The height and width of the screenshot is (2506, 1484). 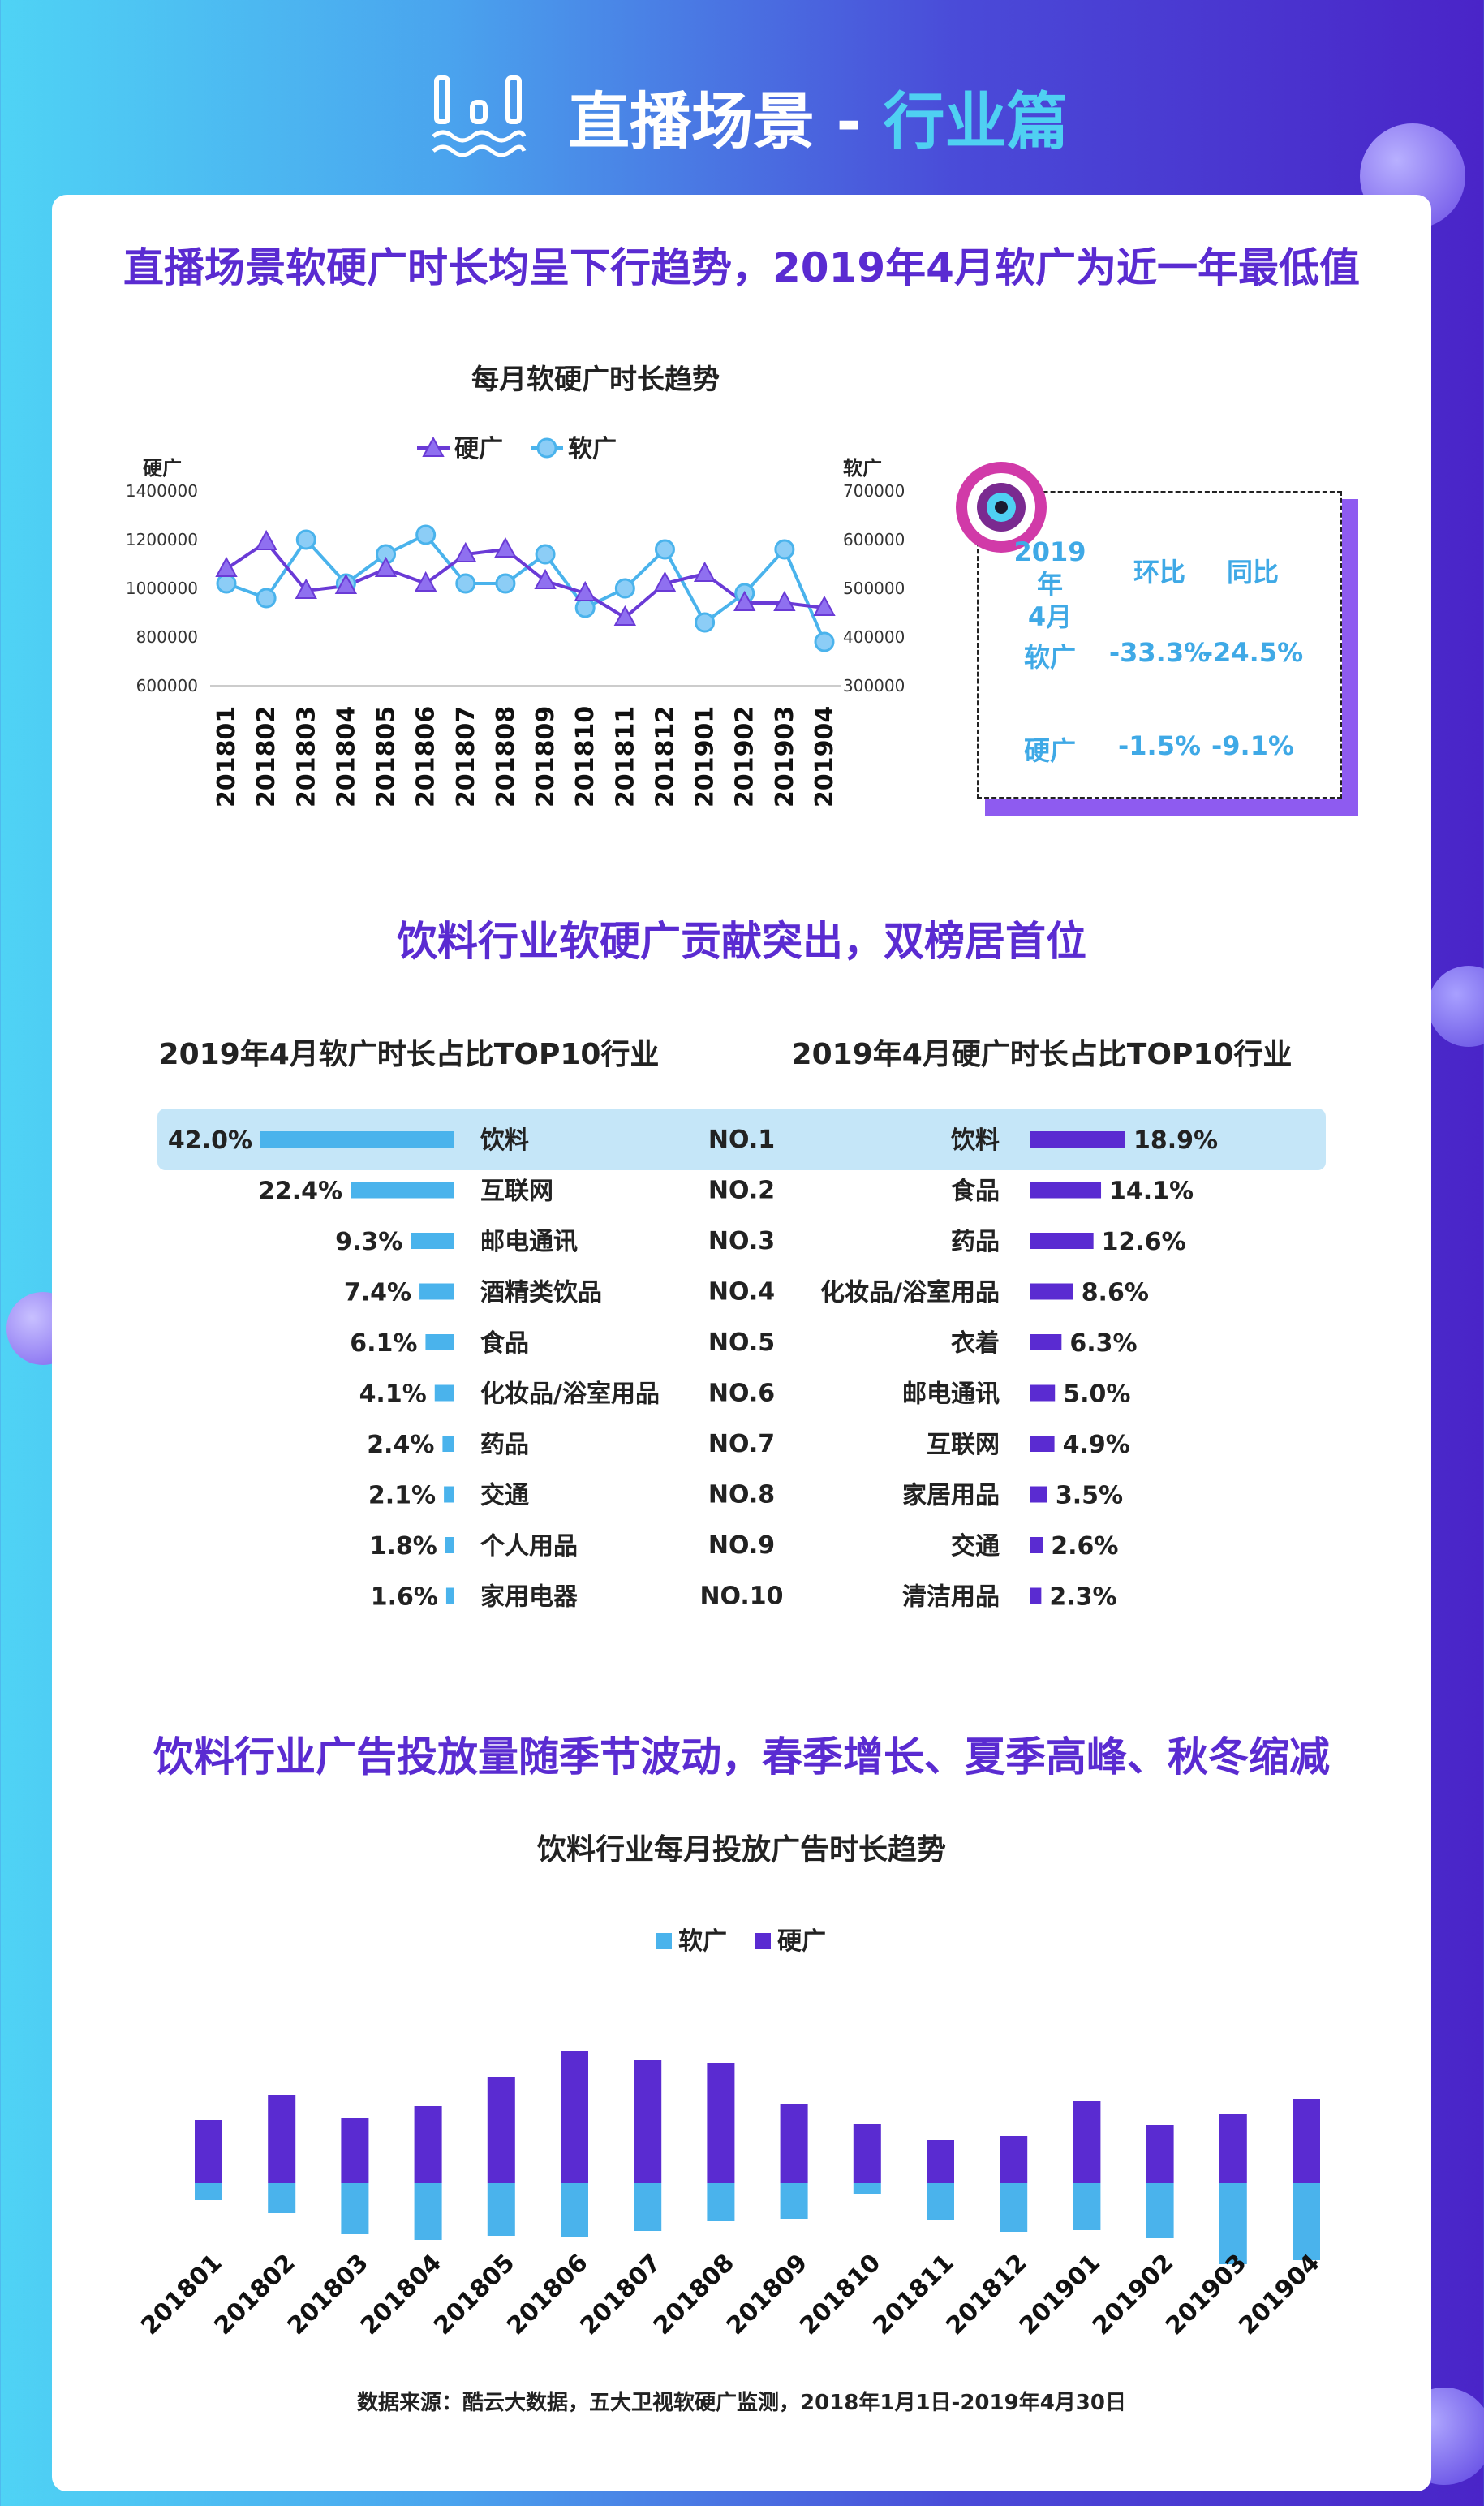 I want to click on soft-value-label: 2.4%, so click(x=400, y=1445).